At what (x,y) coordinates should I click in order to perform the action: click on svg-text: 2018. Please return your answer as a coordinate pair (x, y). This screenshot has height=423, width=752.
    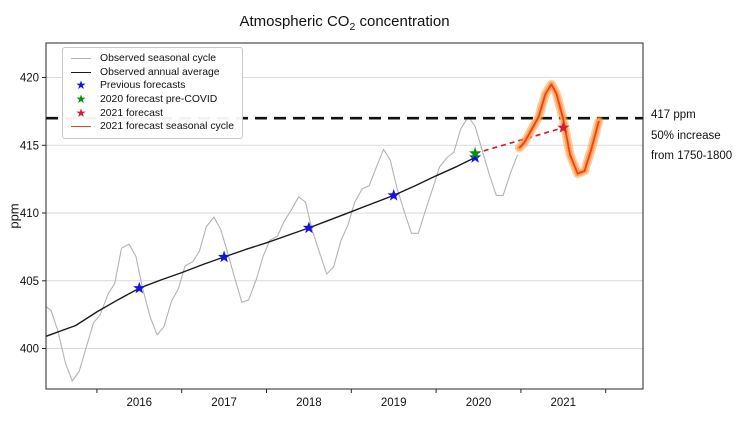
    Looking at the image, I should click on (309, 403).